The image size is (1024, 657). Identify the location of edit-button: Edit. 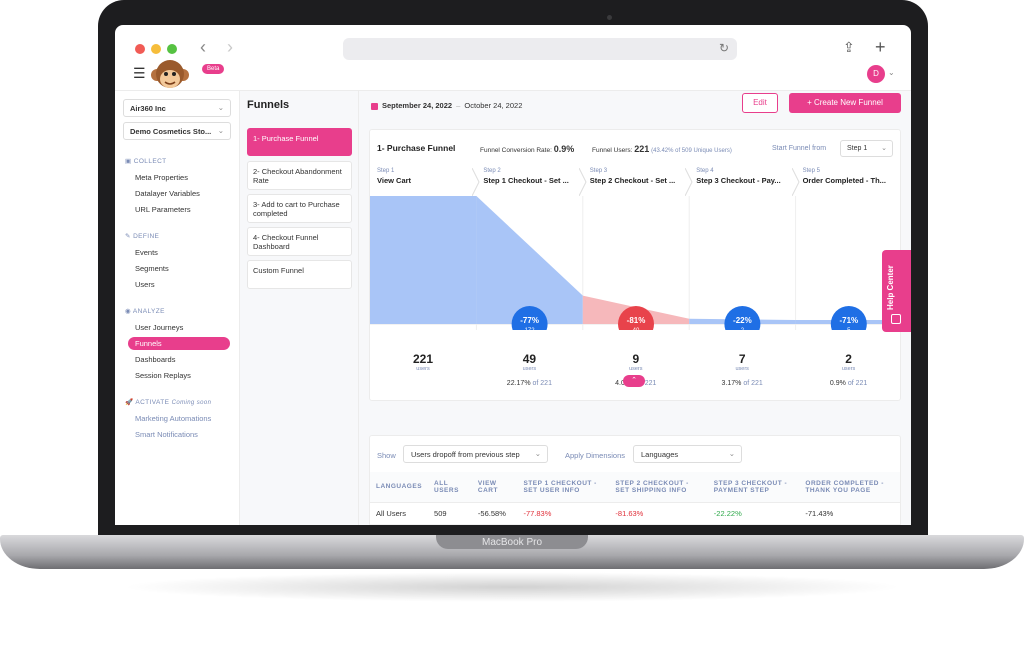
(760, 103).